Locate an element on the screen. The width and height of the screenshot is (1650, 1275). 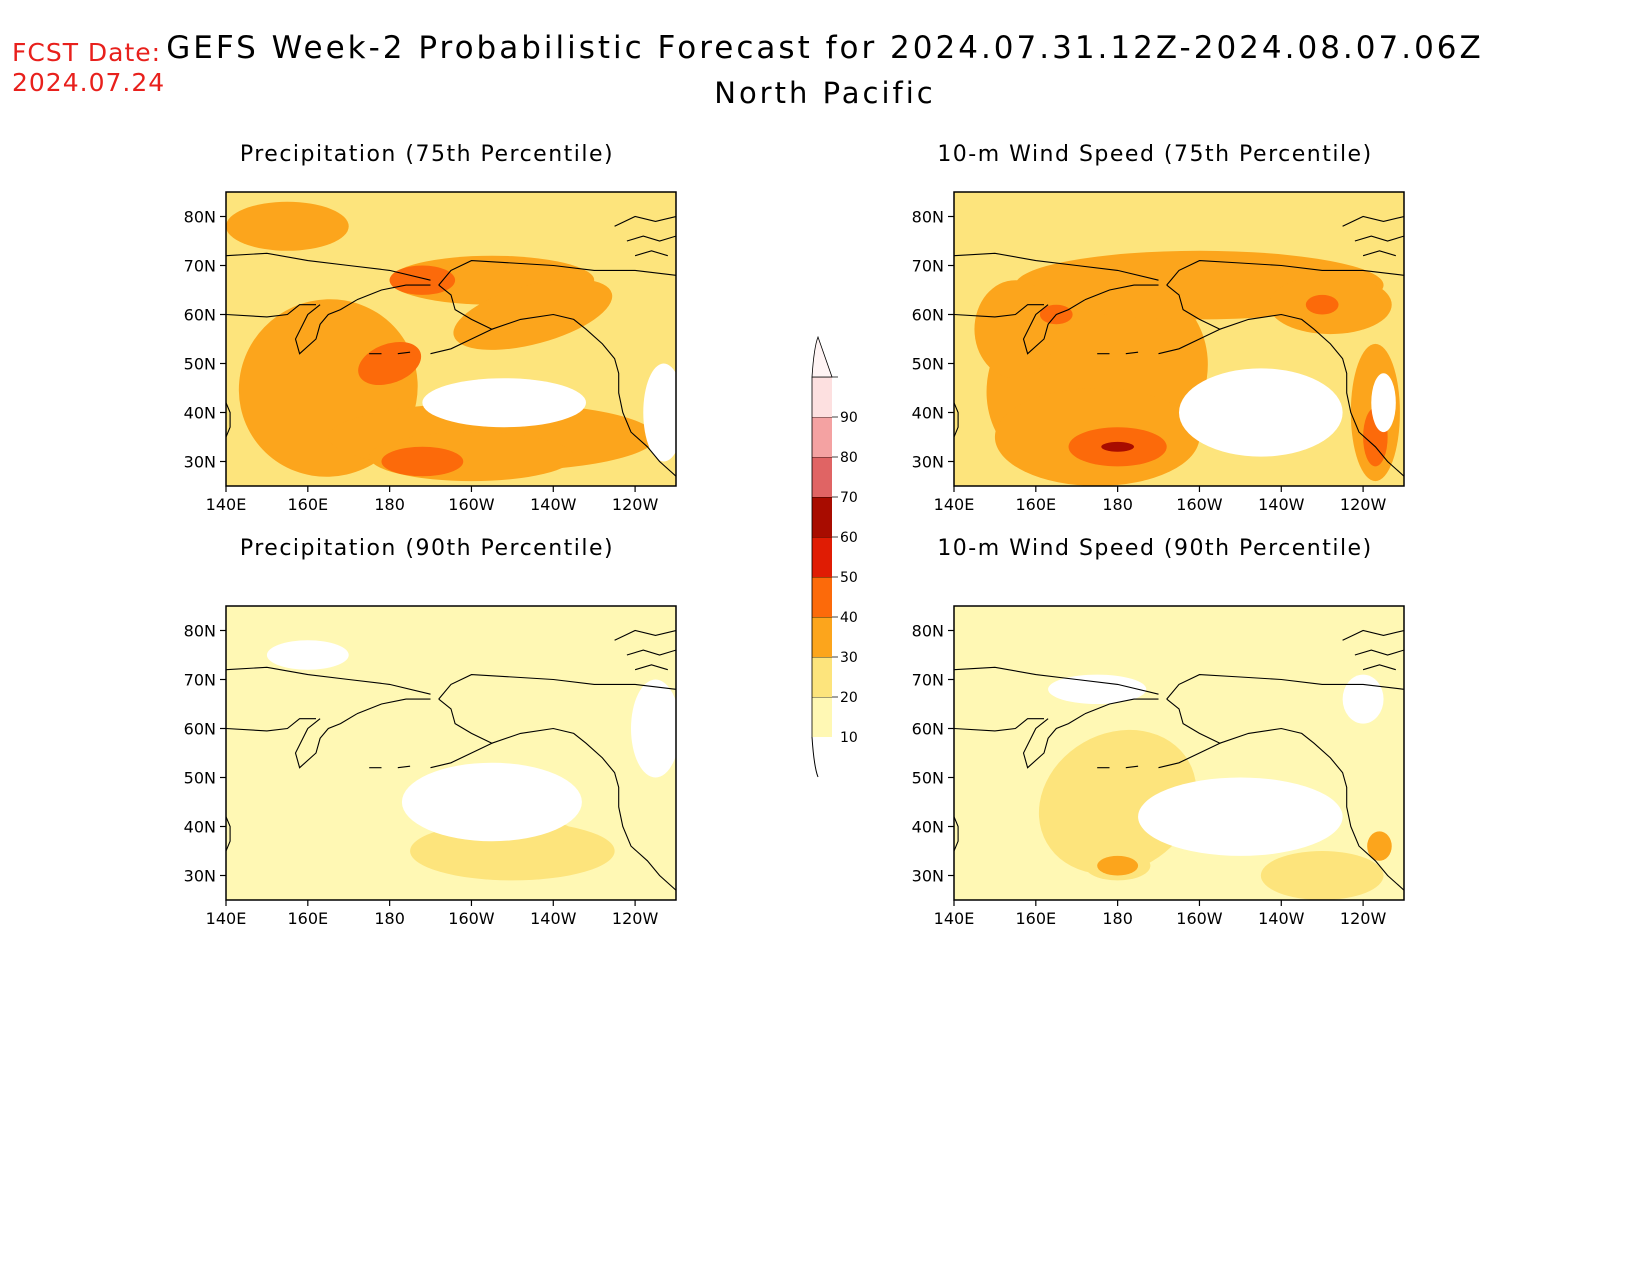
panel-title-wind-75: 10-m Wind Speed (75th Percentile) is located at coordinates (1155, 154).